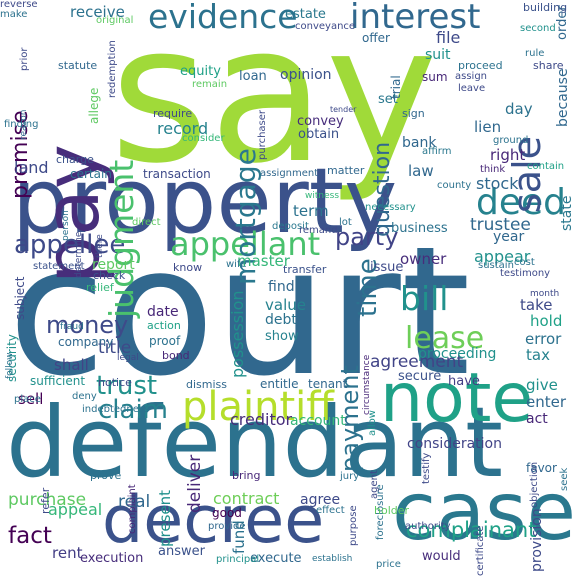 The image size is (576, 576). What do you see at coordinates (319, 134) in the screenshot?
I see `word: obtain` at bounding box center [319, 134].